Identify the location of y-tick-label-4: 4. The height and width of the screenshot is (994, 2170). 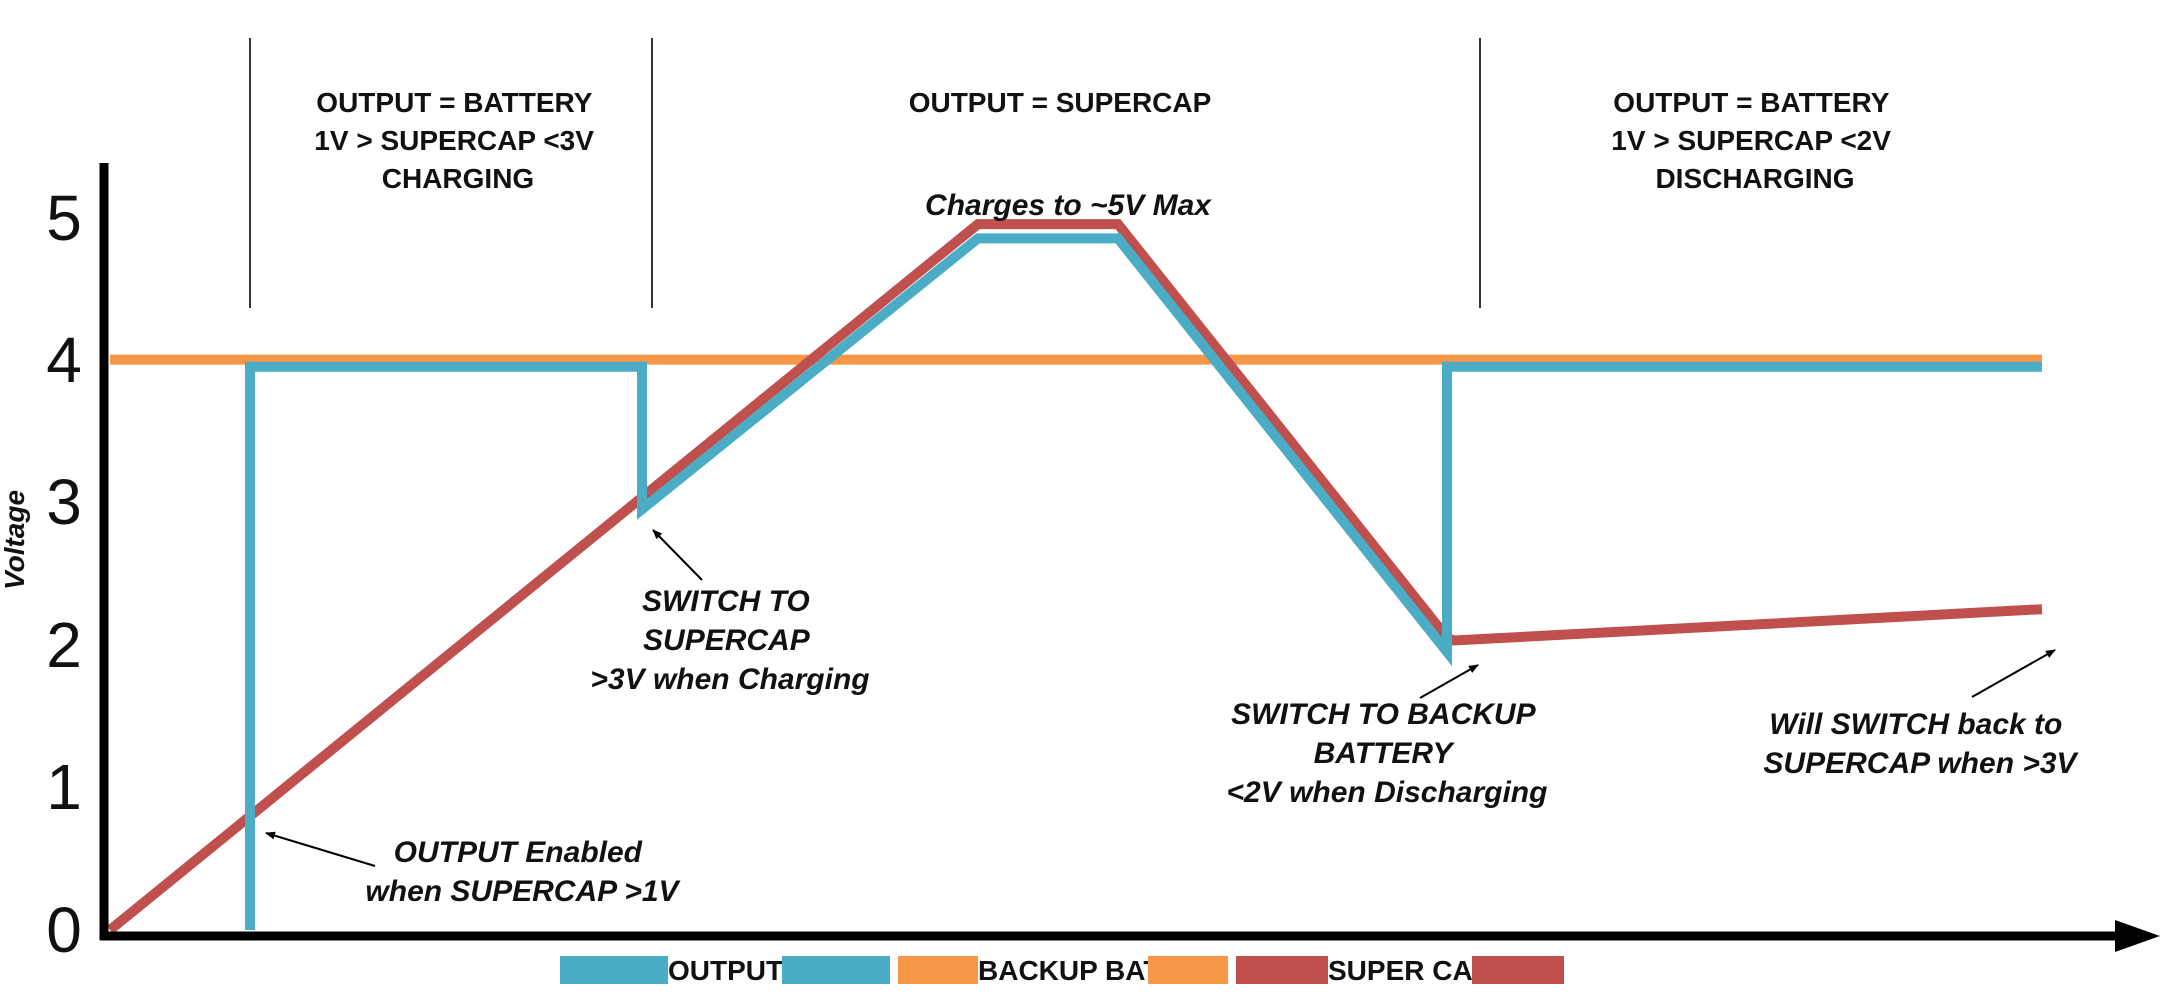
(64, 360).